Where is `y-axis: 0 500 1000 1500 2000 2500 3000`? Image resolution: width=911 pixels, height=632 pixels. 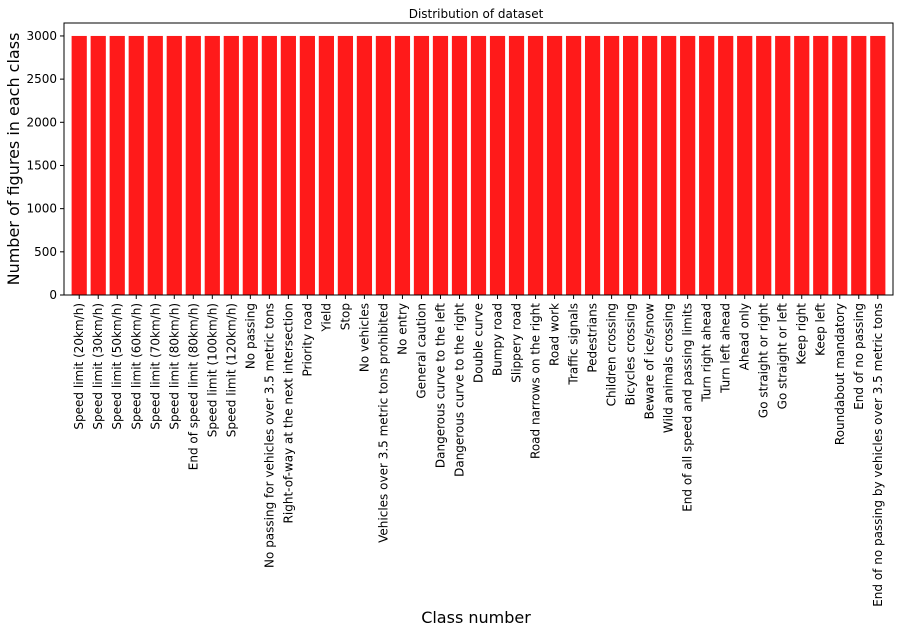
y-axis: 0 500 1000 1500 2000 2500 3000 is located at coordinates (45, 165).